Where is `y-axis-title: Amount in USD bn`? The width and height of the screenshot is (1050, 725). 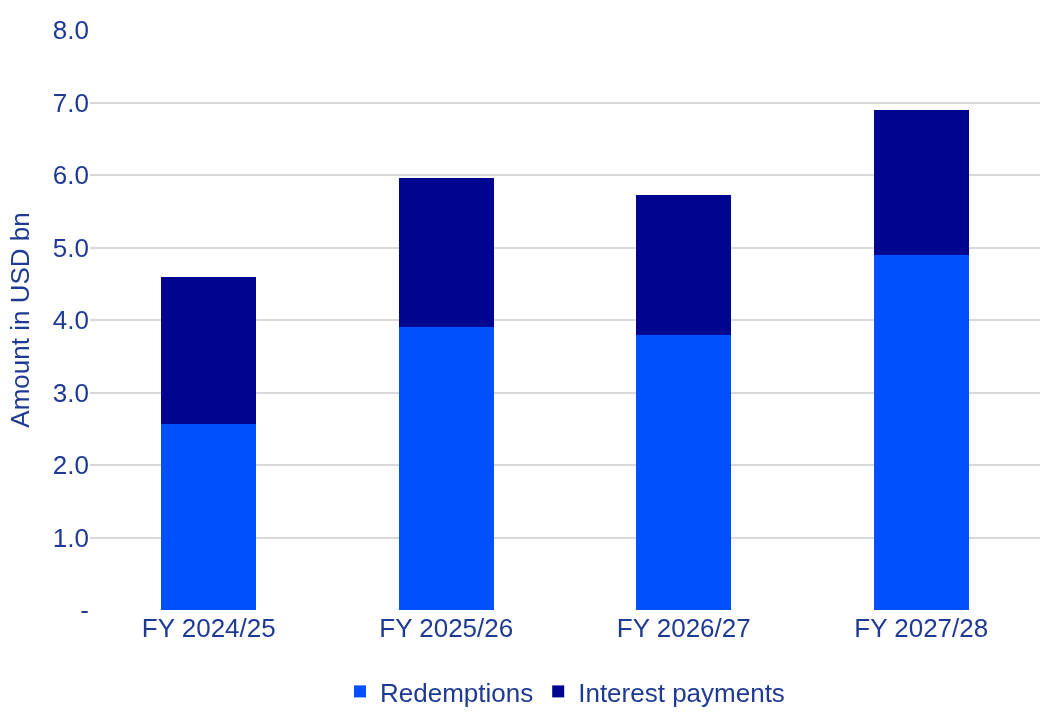 y-axis-title: Amount in USD bn is located at coordinates (20, 320).